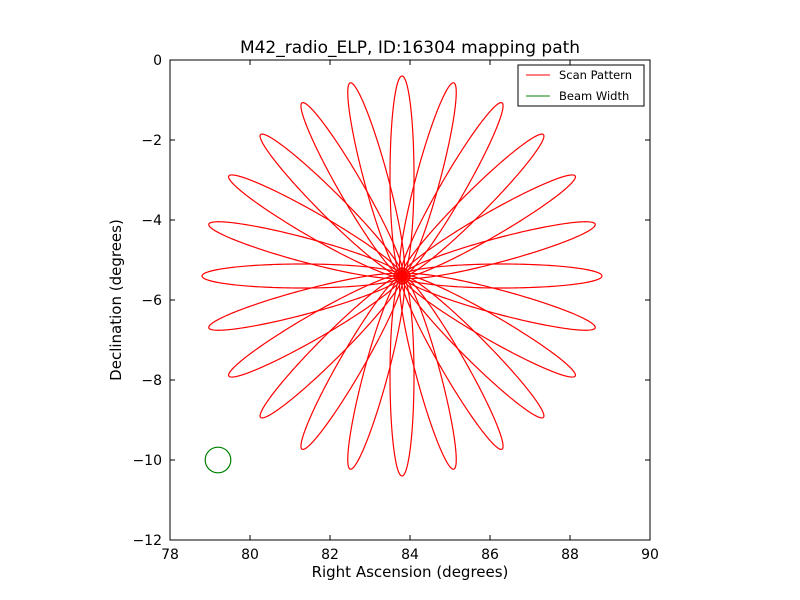  What do you see at coordinates (147, 541) in the screenshot?
I see `y-tick-label: −12` at bounding box center [147, 541].